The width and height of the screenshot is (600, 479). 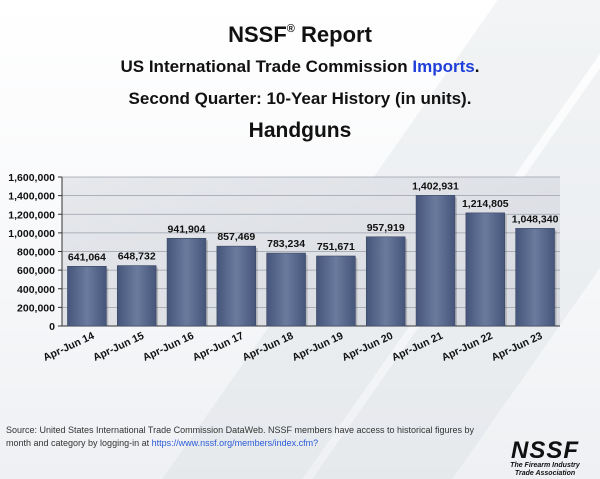 I want to click on x-tick-label: Apr-Jun 14, so click(x=68, y=347).